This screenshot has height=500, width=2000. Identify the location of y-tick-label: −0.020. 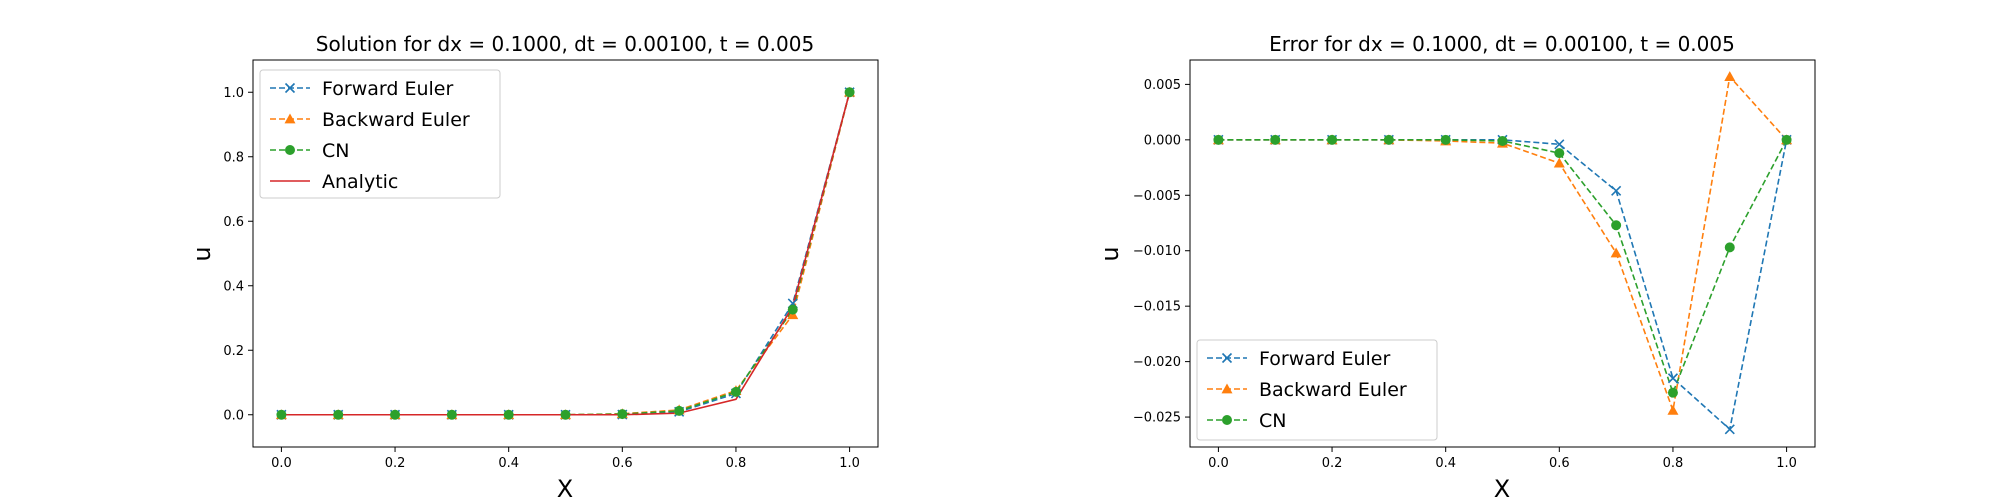
(1157, 362).